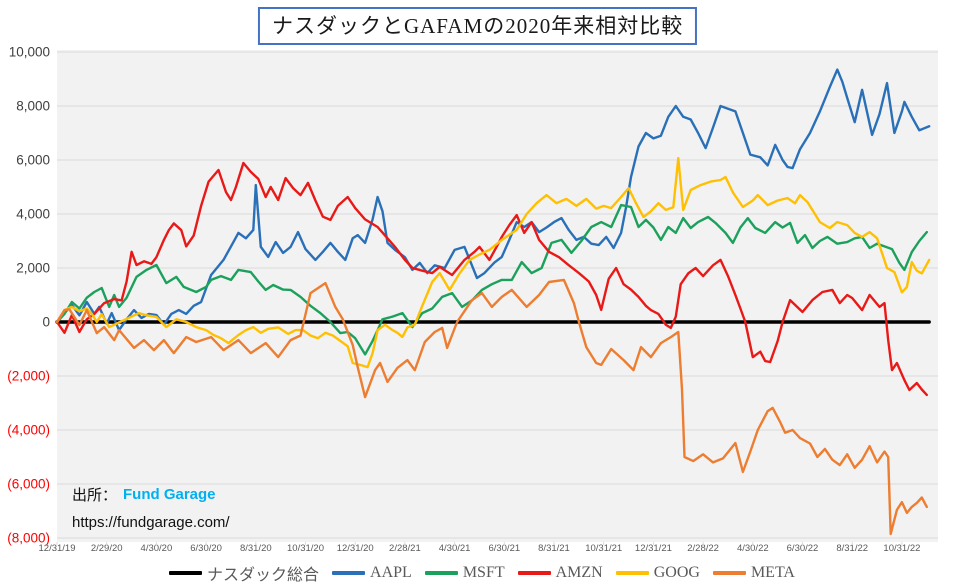 This screenshot has width=964, height=587. What do you see at coordinates (28, 376) in the screenshot?
I see `y-tick-label: (2,000)` at bounding box center [28, 376].